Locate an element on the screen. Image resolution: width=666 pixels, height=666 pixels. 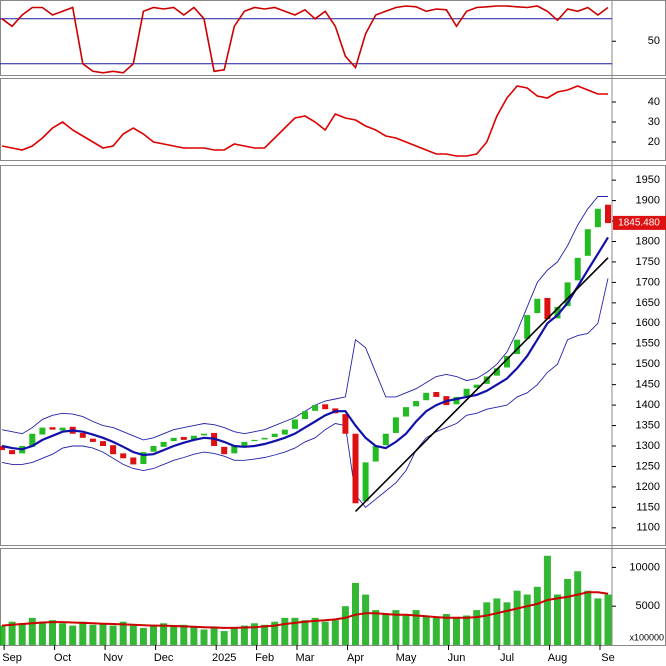
x-tick-label: Se is located at coordinates (607, 658).